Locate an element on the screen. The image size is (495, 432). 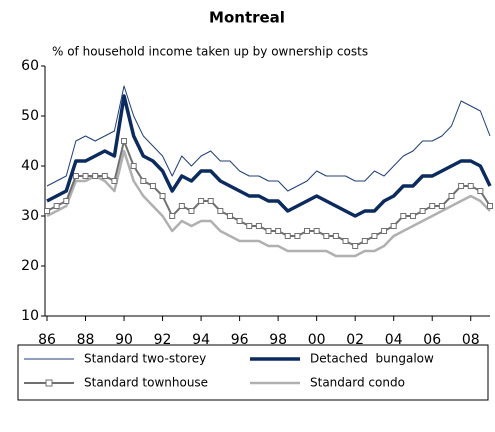
y-tick-label: 30 is located at coordinates (30, 216).